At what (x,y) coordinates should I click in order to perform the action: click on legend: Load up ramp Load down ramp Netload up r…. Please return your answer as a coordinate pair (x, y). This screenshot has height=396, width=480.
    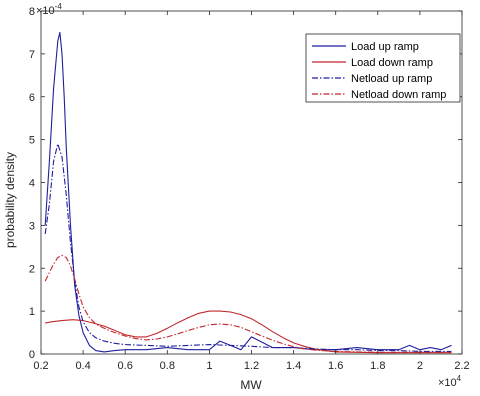
    Looking at the image, I should click on (383, 68).